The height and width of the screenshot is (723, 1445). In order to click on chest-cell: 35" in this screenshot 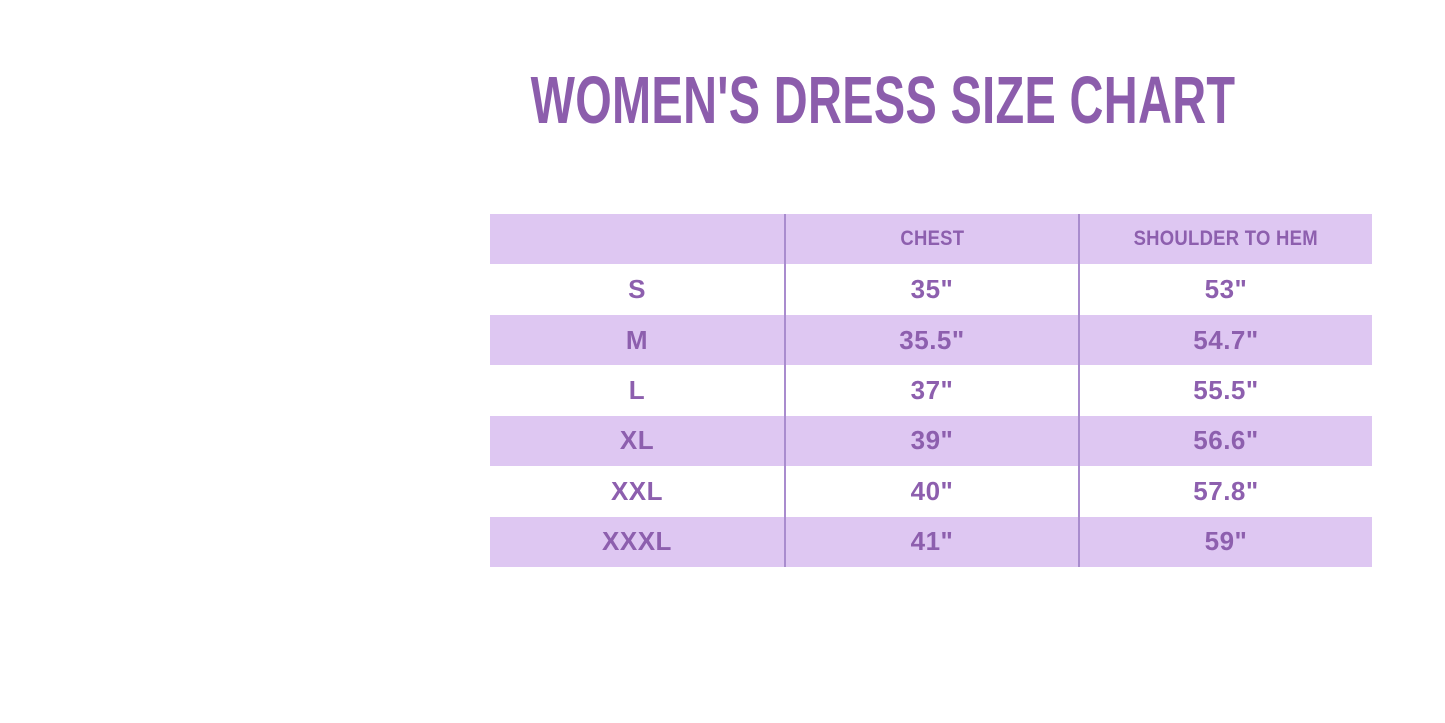, I will do `click(931, 289)`.